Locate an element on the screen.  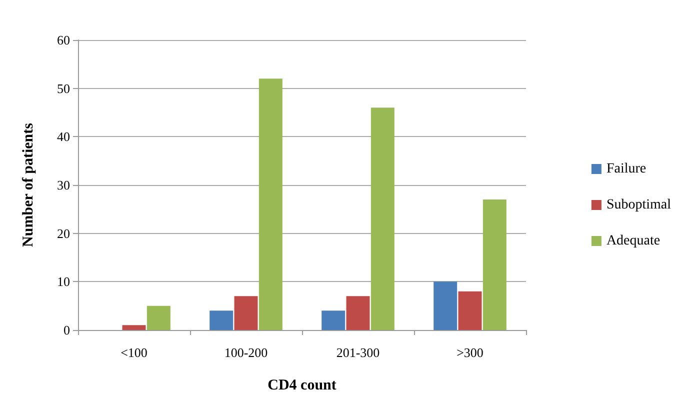
y-tick-label: 40 is located at coordinates (63, 136).